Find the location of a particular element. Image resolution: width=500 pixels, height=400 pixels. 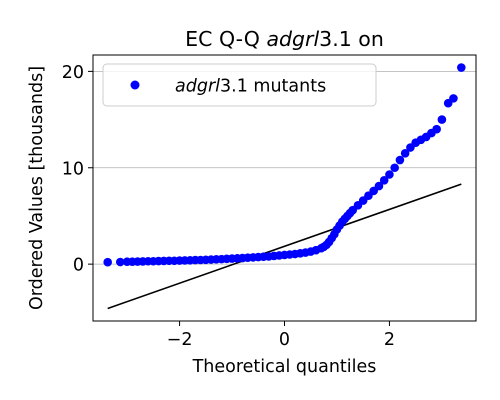

y-tick-label: 20 is located at coordinates (73, 73).